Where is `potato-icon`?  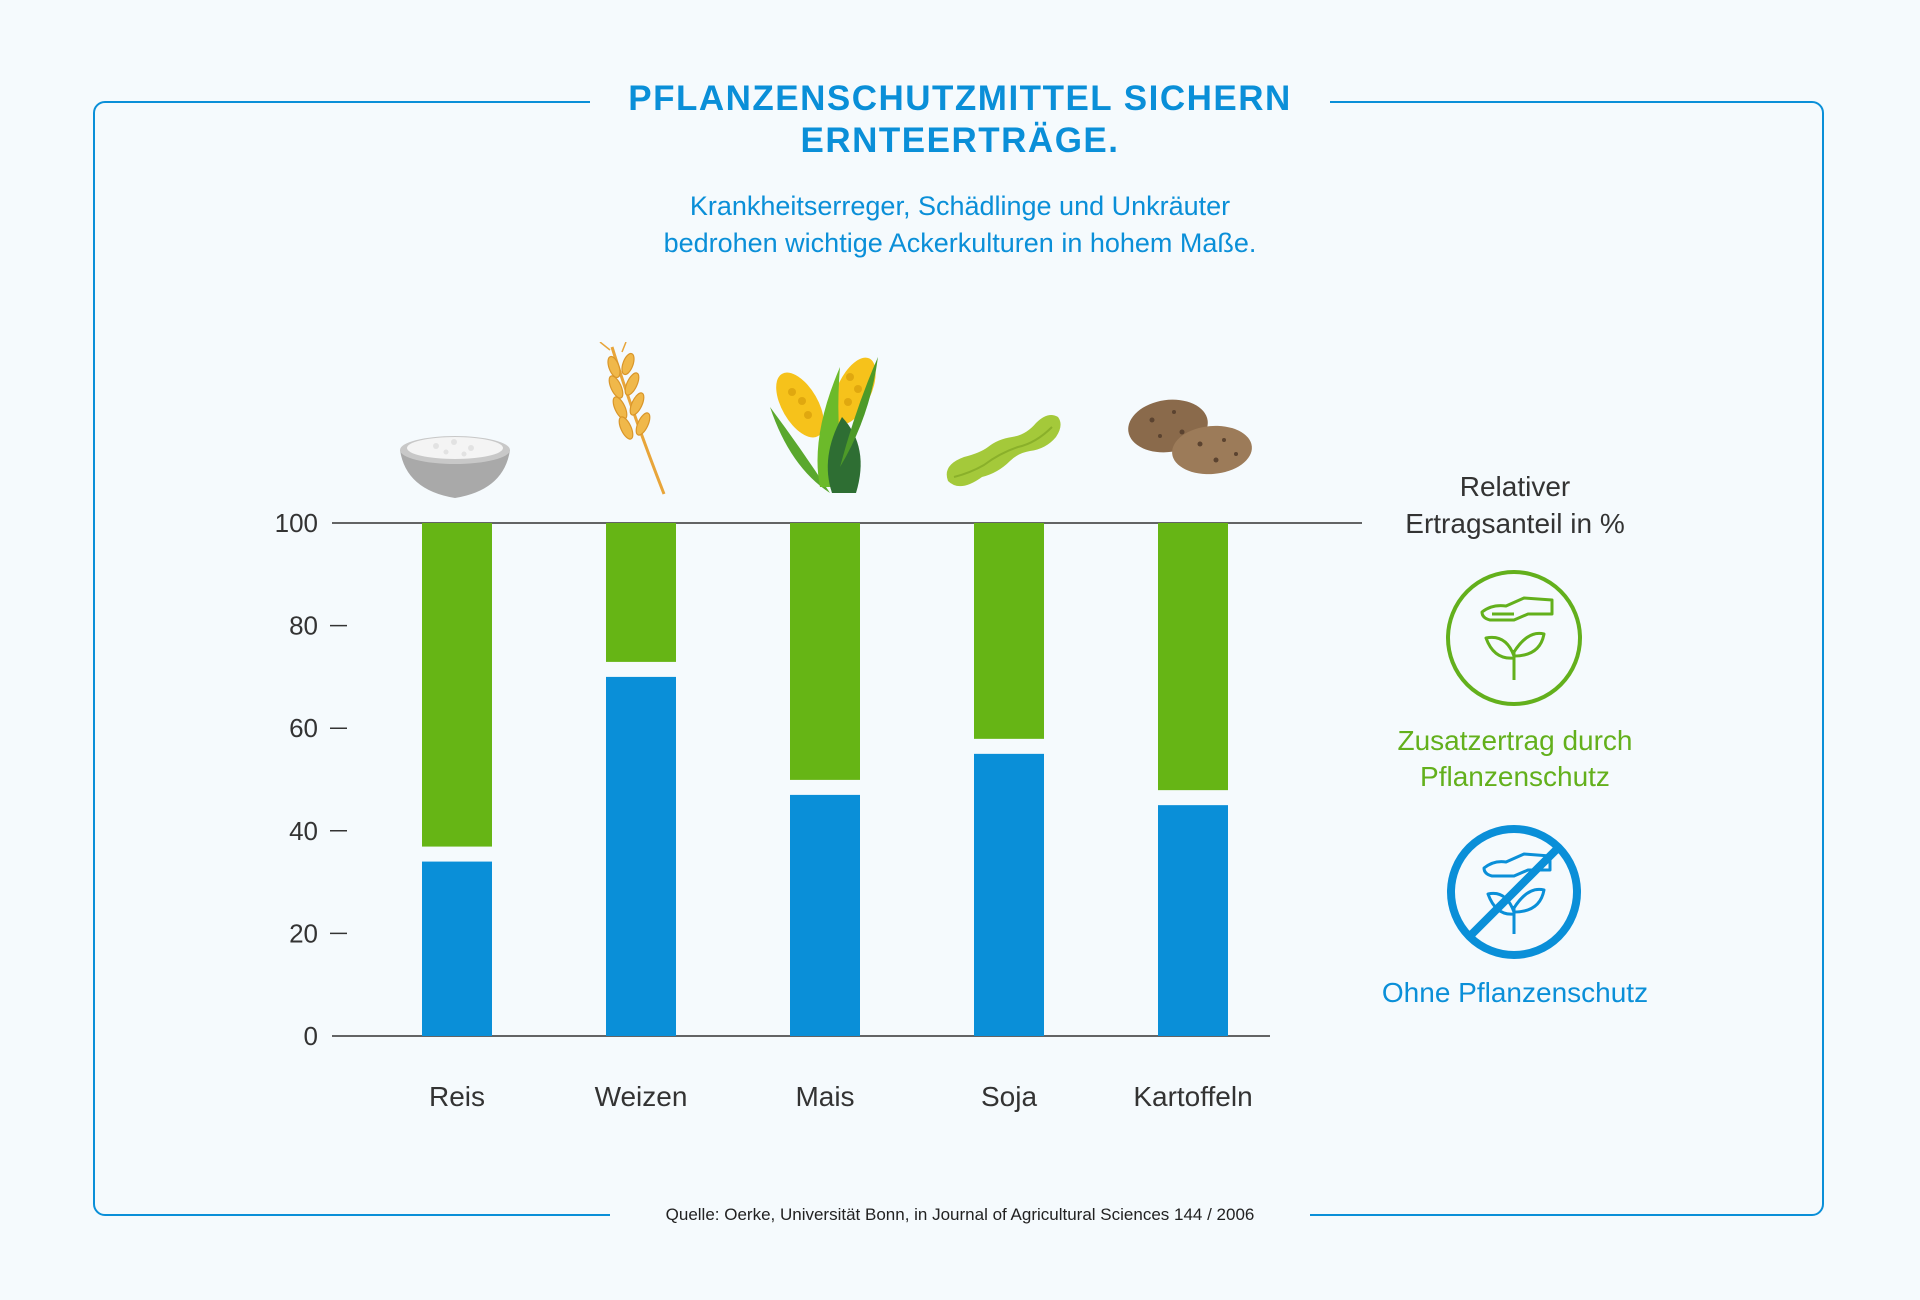 potato-icon is located at coordinates (1190, 437).